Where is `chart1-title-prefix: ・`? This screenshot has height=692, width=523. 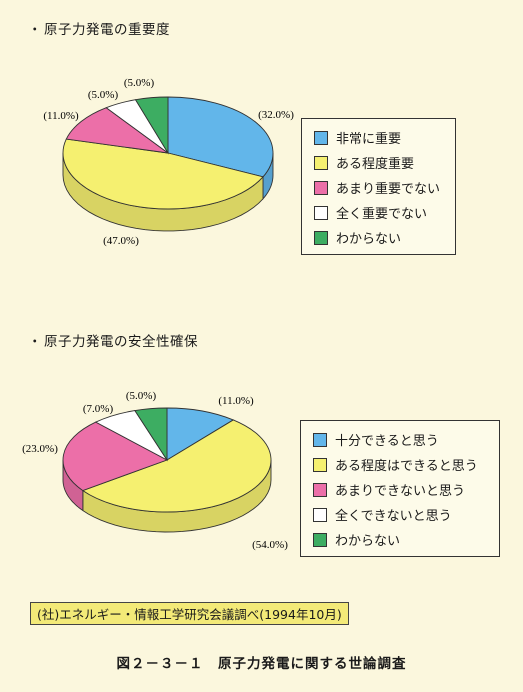
chart1-title-prefix: ・ is located at coordinates (35, 30).